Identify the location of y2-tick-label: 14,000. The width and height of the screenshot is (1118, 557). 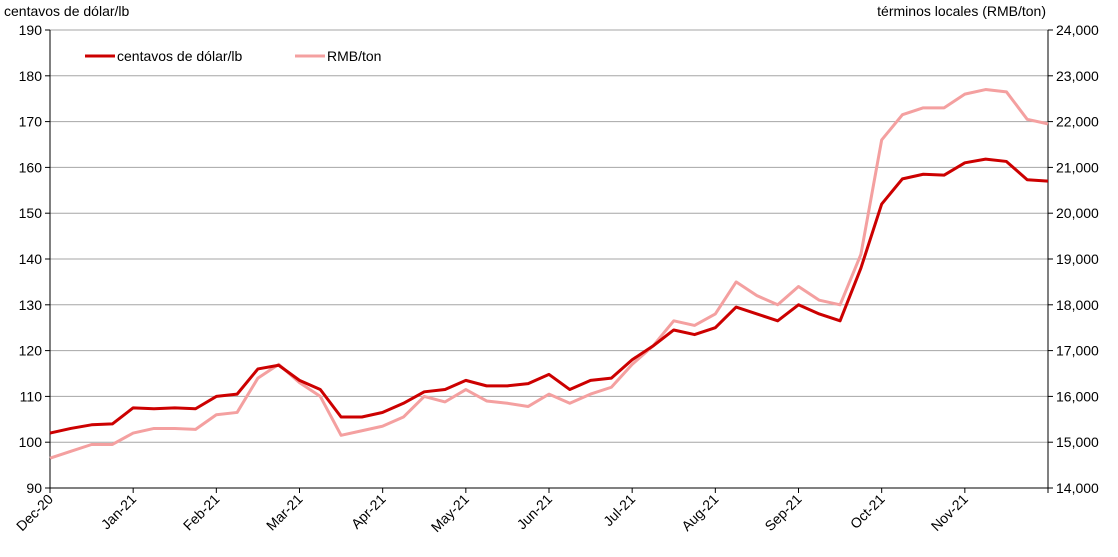
(1077, 488).